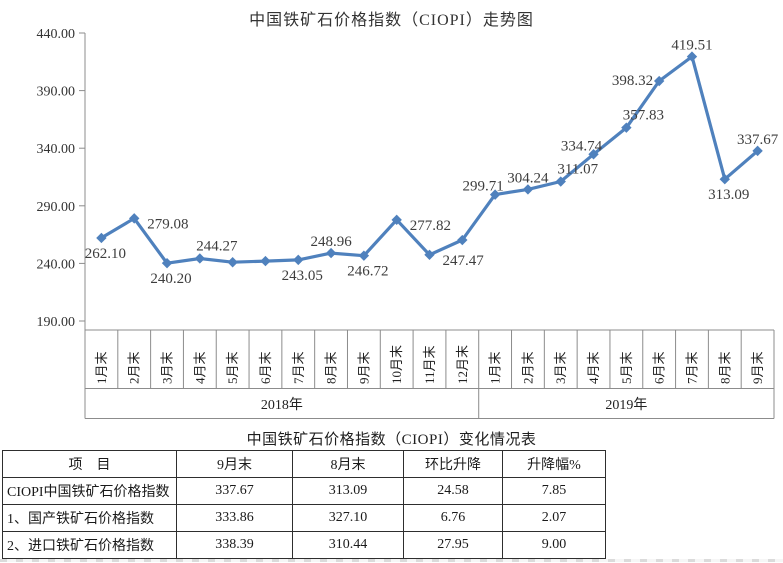  What do you see at coordinates (348, 545) in the screenshot?
I see `value-cell: 310.44` at bounding box center [348, 545].